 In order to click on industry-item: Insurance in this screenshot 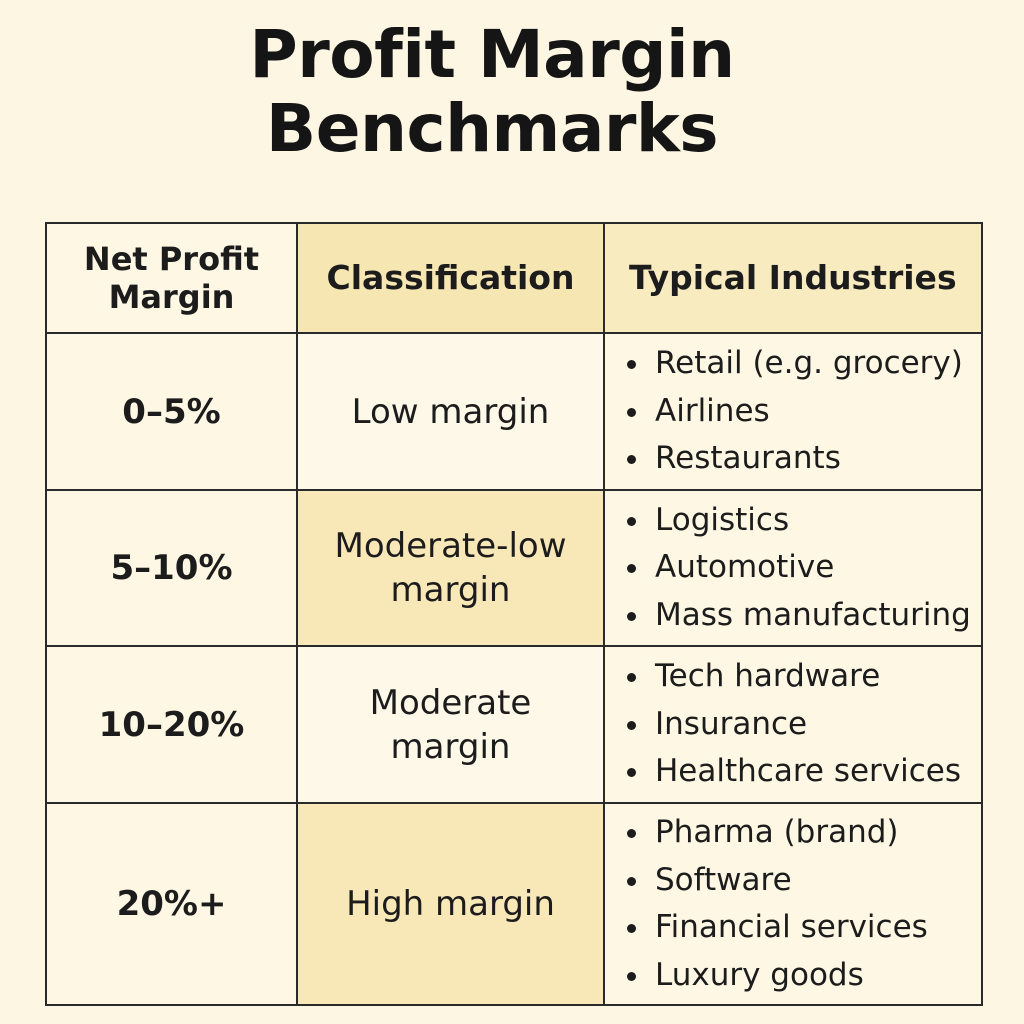, I will do `click(803, 725)`.